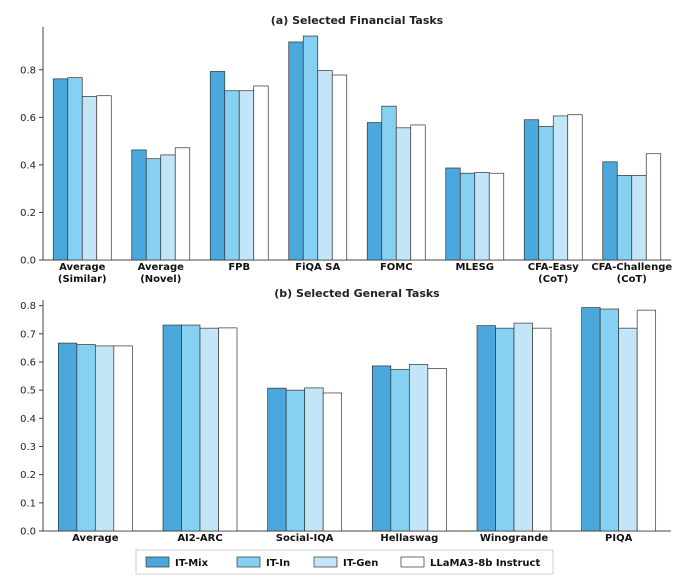  Describe the element at coordinates (82, 273) in the screenshot. I see `category-label: Average (Similar)` at that location.